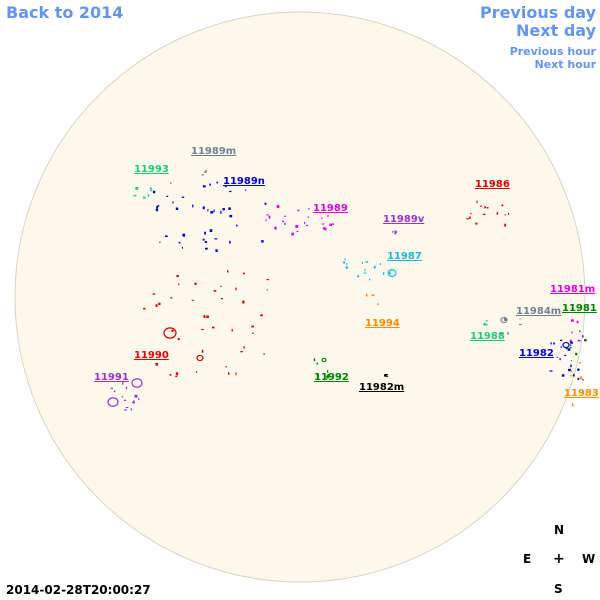 This screenshot has width=600, height=600. I want to click on sunspot-11981m, so click(577, 322).